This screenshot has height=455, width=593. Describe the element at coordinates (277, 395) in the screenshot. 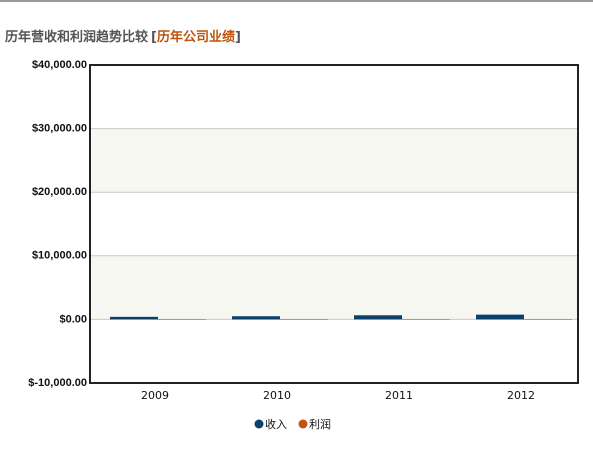

I see `x-tick-label: 2010` at that location.